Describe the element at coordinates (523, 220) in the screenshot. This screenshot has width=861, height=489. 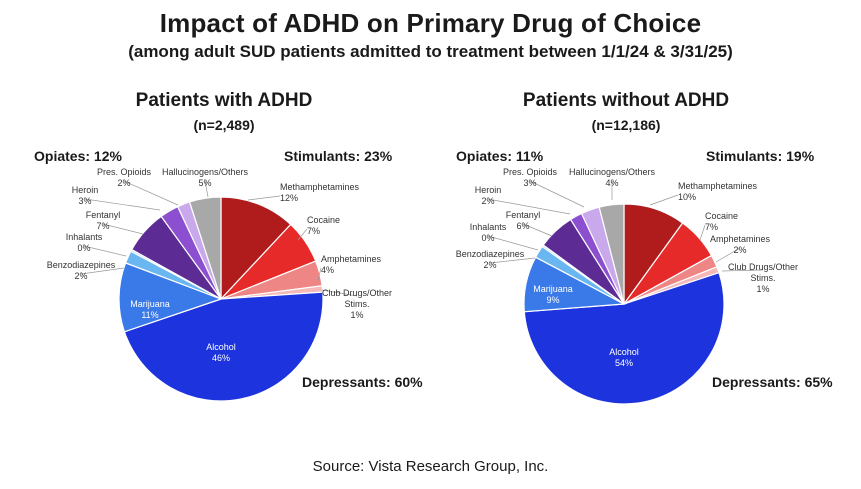
I see `right-label-fentanyl: Fentanyl 6%` at that location.